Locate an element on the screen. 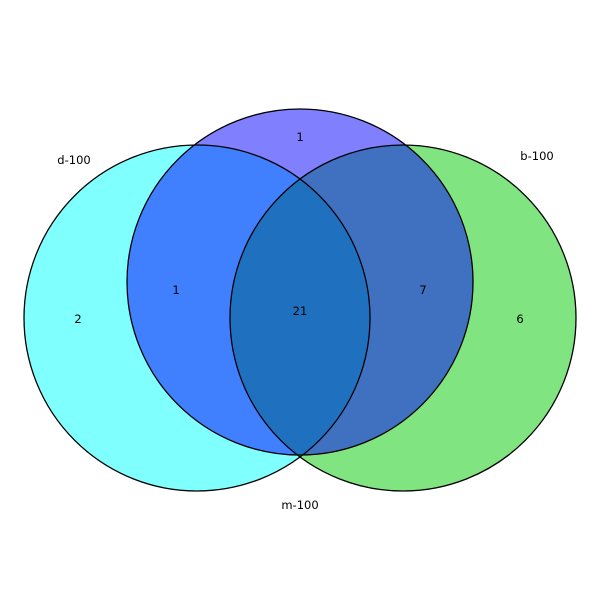 This screenshot has height=600, width=600. count-d-m: 1 is located at coordinates (175, 290).